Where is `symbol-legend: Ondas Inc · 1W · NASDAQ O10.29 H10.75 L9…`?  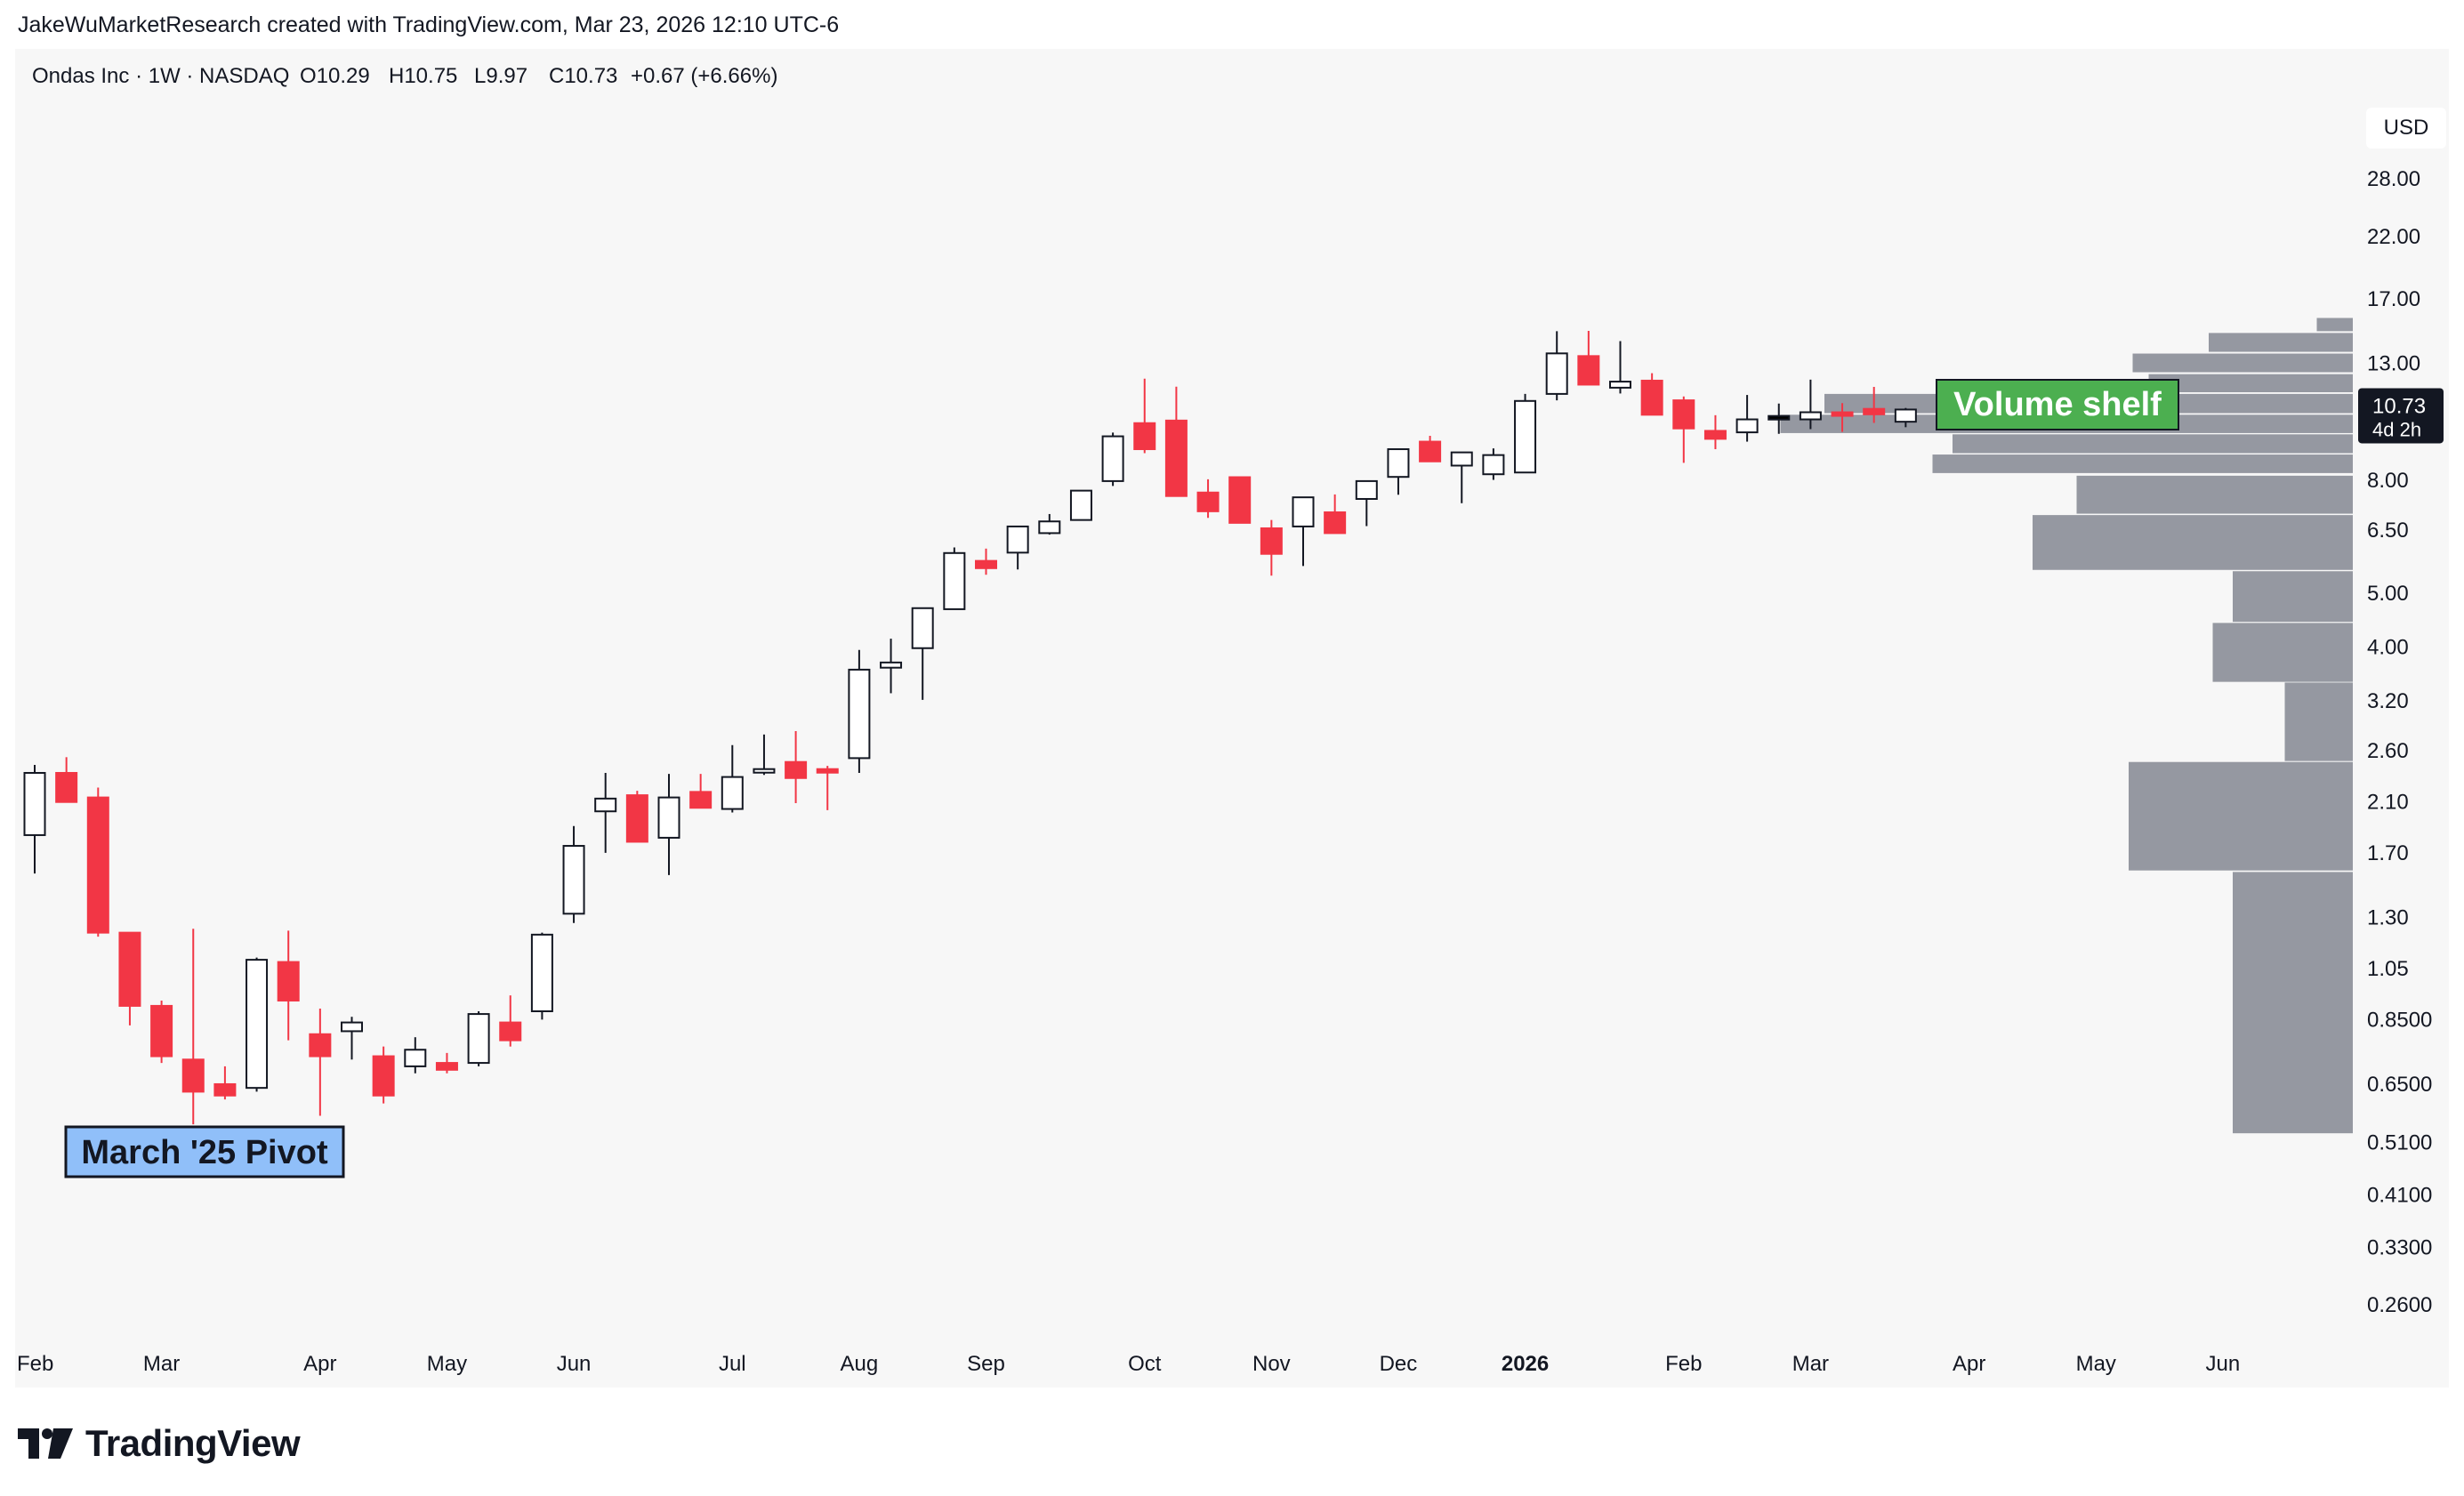
symbol-legend: Ondas Inc · 1W · NASDAQ O10.29 H10.75 L9… is located at coordinates (404, 76).